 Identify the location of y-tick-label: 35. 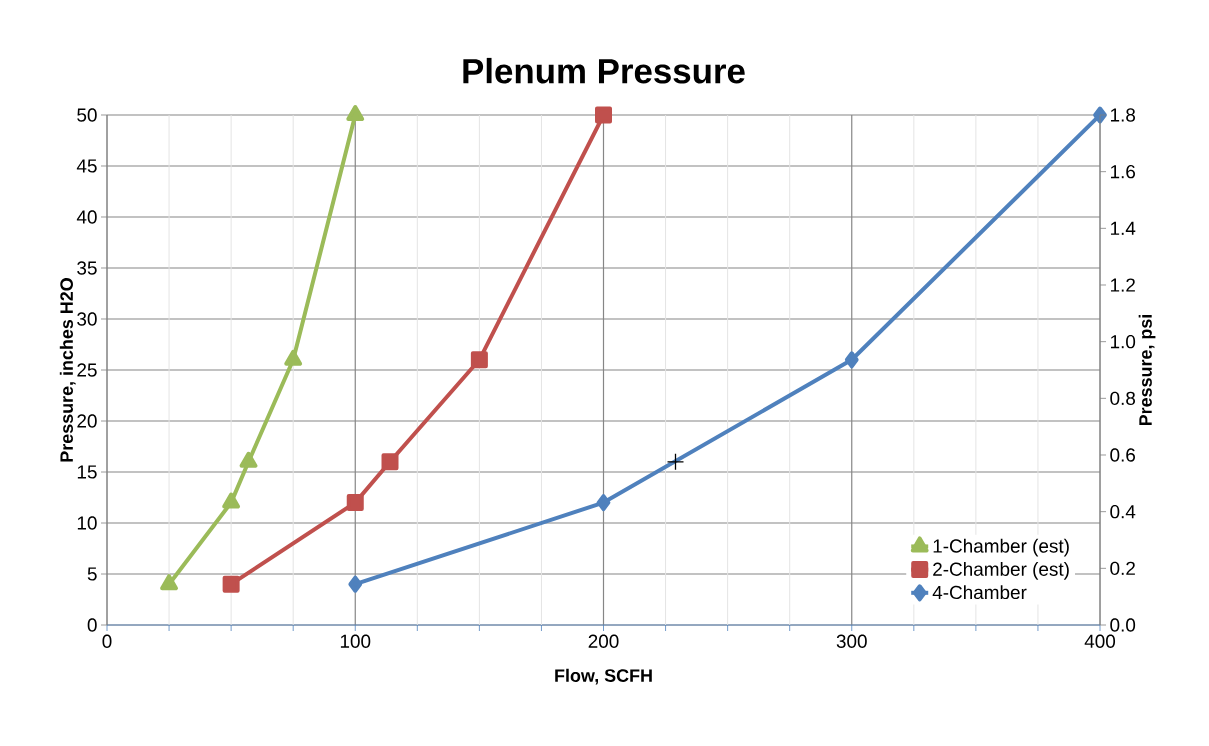
(87, 268).